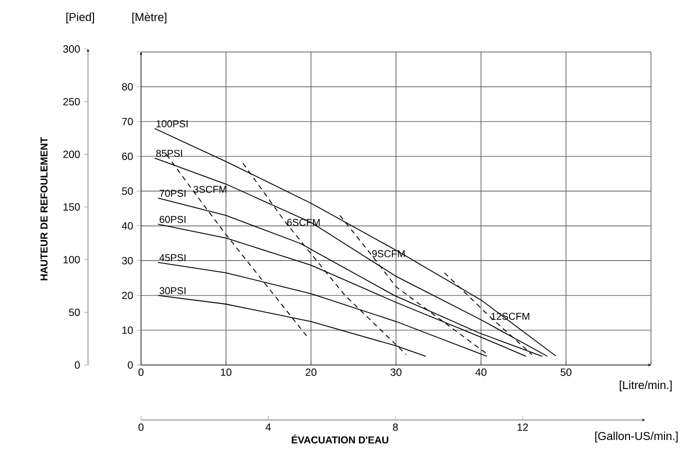 The width and height of the screenshot is (686, 459). Describe the element at coordinates (127, 296) in the screenshot. I see `y-tick-label: 20` at that location.